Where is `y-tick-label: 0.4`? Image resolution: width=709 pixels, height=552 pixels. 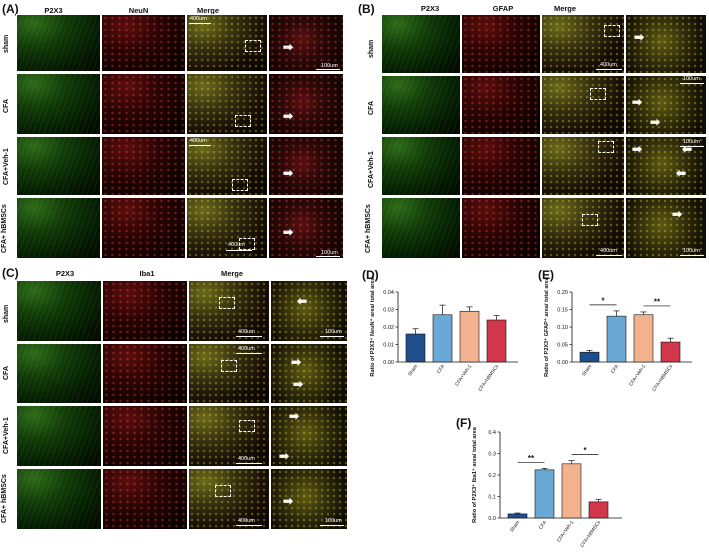 y-tick-label: 0.4 is located at coordinates (492, 433).